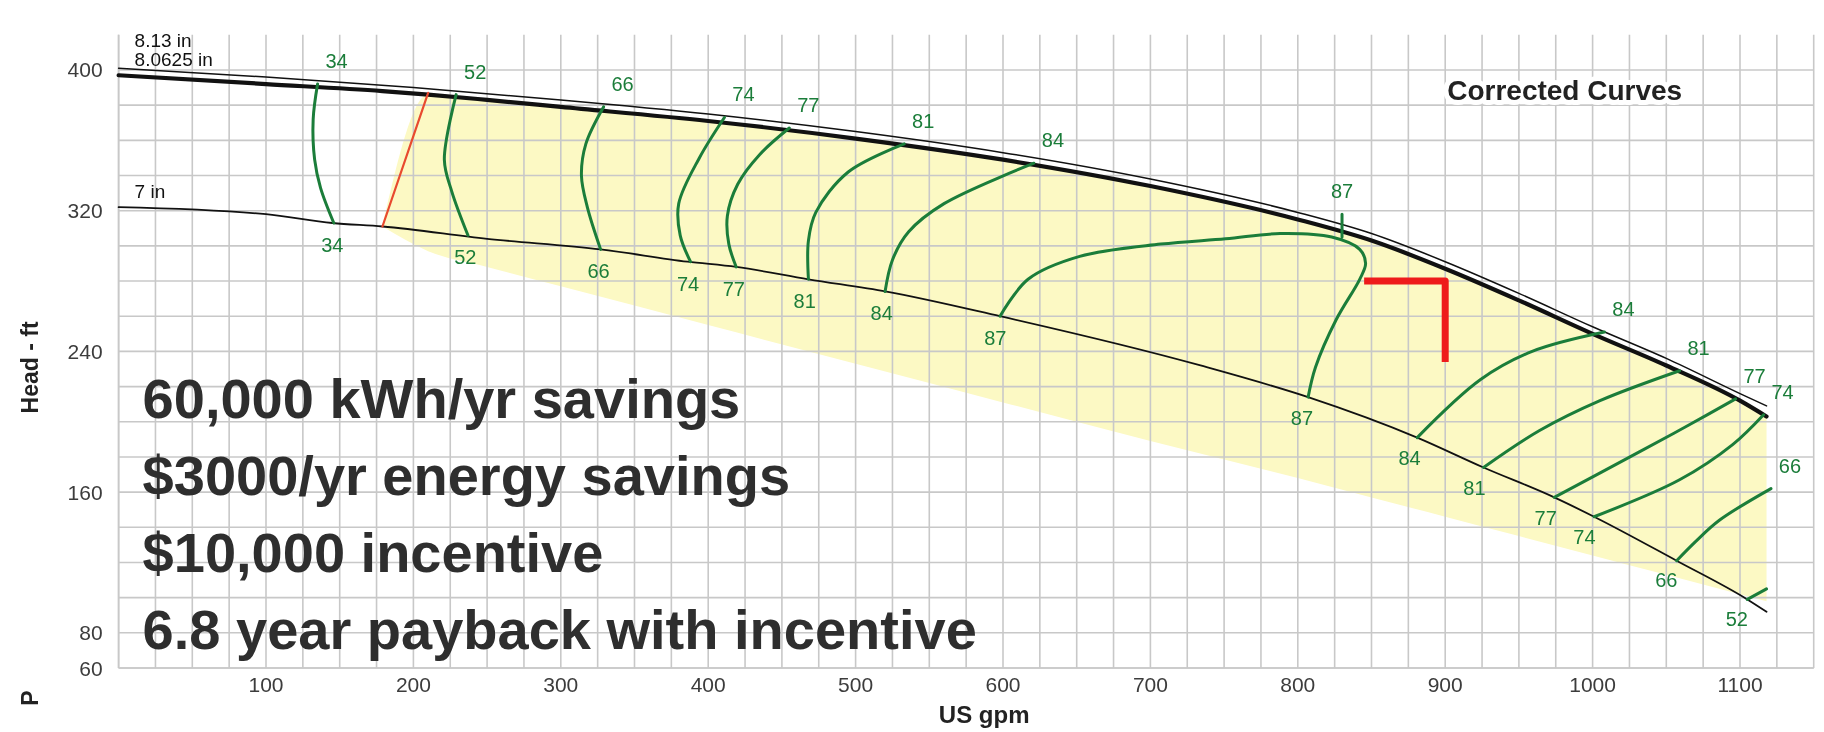  Describe the element at coordinates (1409, 458) in the screenshot. I see `series-label: 84` at that location.